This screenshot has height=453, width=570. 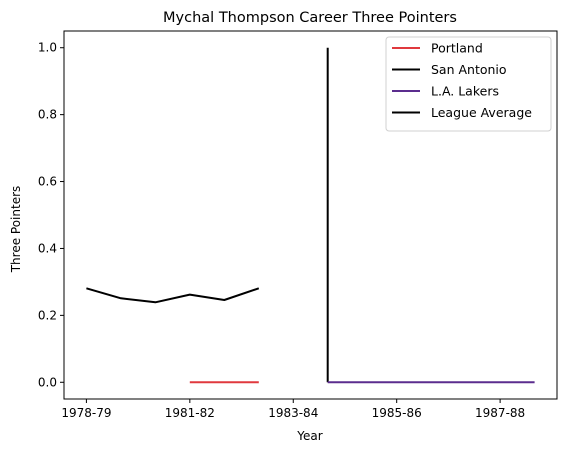 I want to click on x-tick-label: 1983-84, so click(x=293, y=413).